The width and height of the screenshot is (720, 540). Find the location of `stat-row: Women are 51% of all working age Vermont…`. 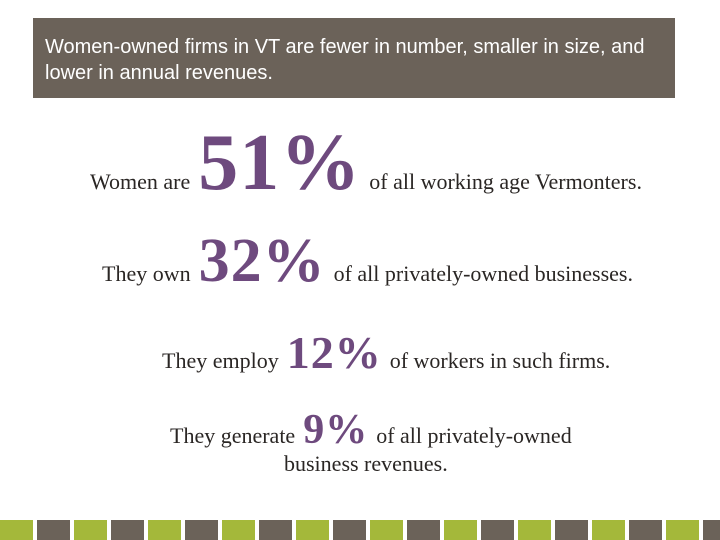

stat-row: Women are 51% of all working age Vermont… is located at coordinates (366, 163).